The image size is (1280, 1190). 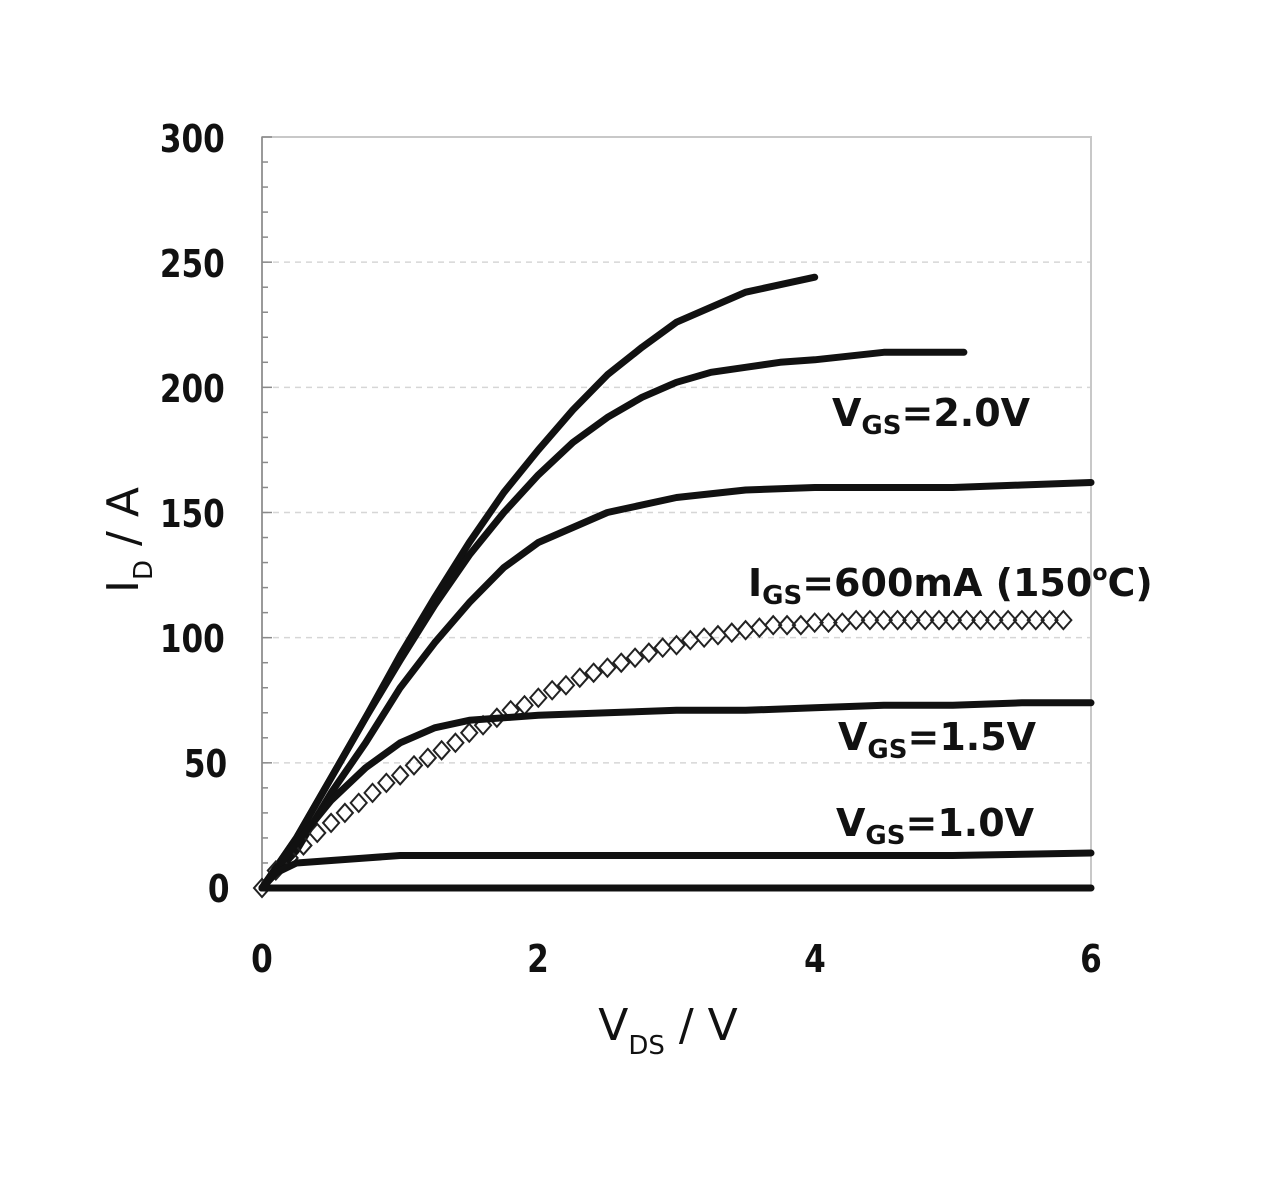 I want to click on annotation-igs-600ma: IGS=600mA (150oC), so click(x=950, y=586).